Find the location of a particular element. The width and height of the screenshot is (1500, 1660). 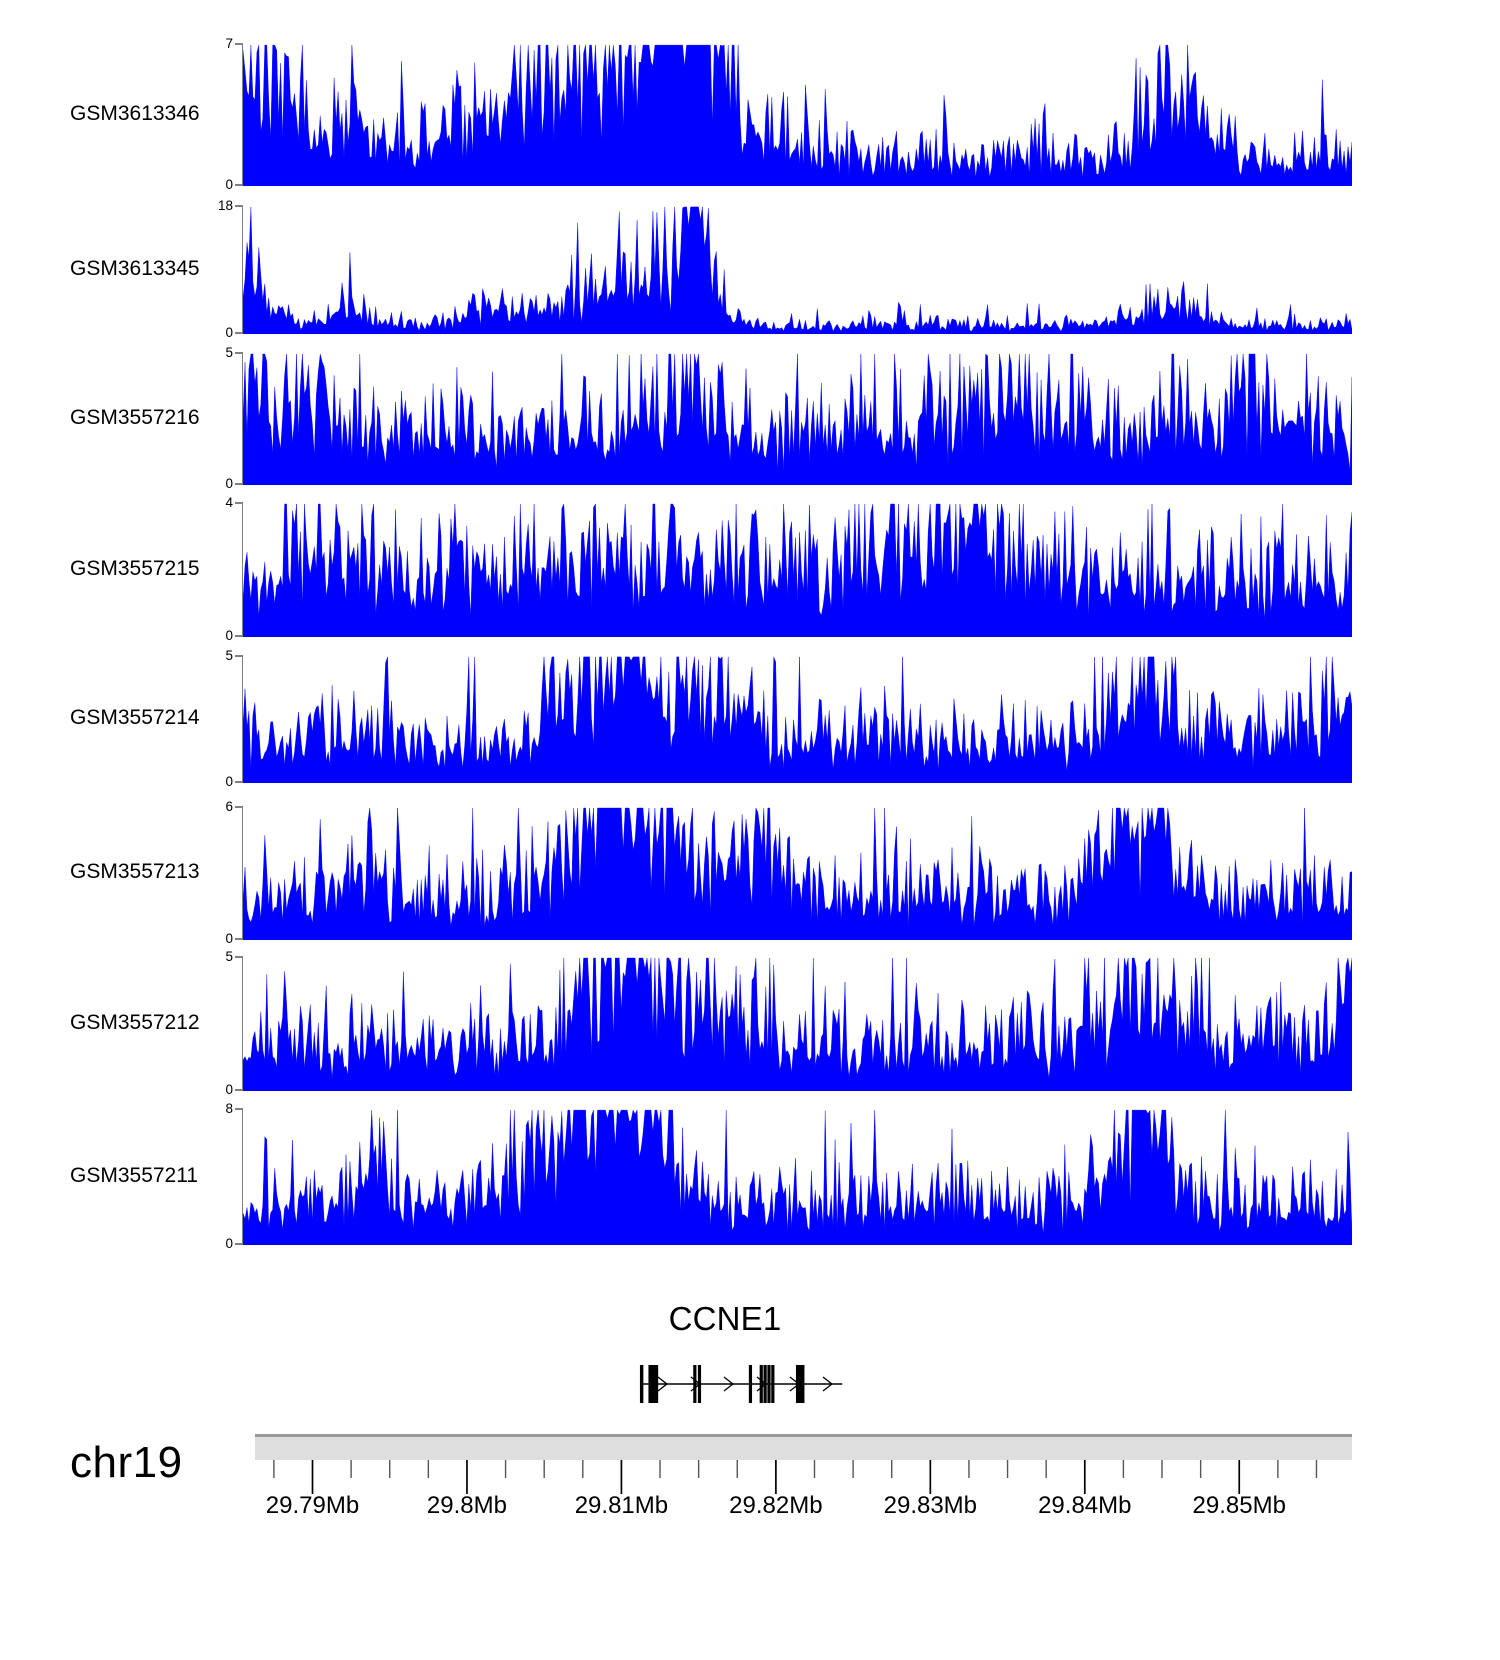

track-label-gsm3557215: GSM3557215 is located at coordinates (135, 568).